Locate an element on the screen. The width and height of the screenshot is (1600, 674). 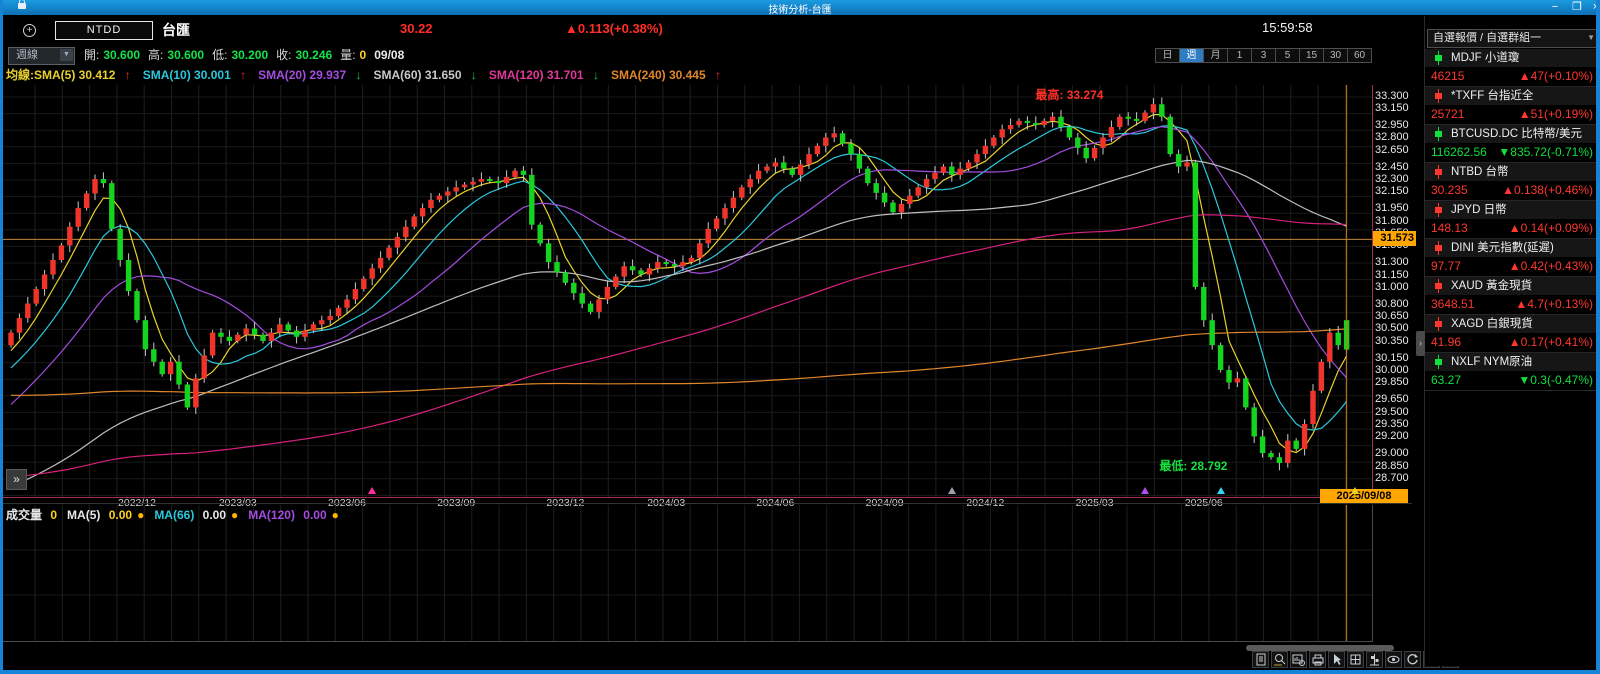
quote-price: 116262.56 is located at coordinates (1459, 152).